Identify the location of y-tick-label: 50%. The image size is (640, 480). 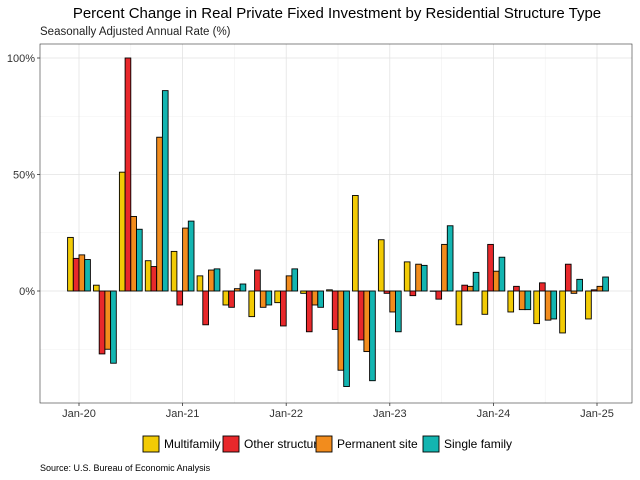
(24, 176).